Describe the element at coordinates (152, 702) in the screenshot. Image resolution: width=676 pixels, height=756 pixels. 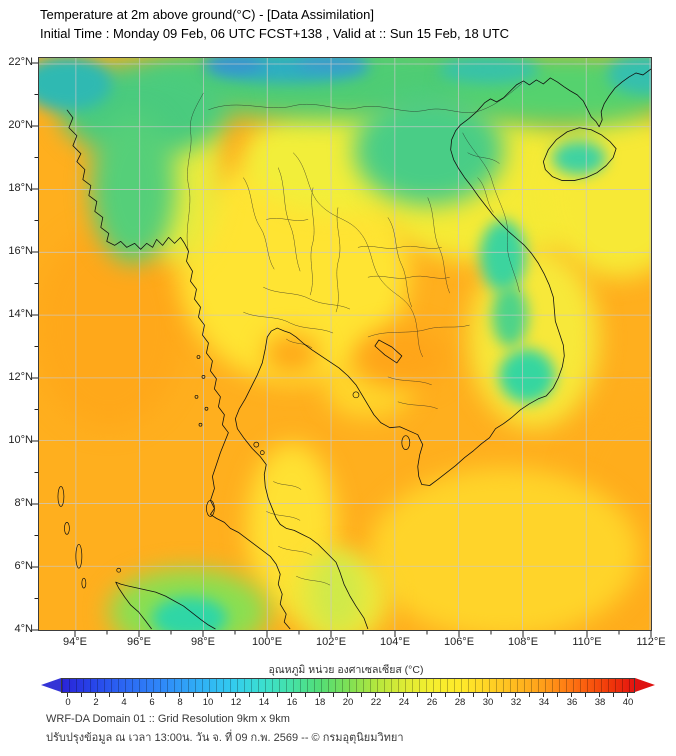
I see `colorbar-tick-label: 6` at that location.